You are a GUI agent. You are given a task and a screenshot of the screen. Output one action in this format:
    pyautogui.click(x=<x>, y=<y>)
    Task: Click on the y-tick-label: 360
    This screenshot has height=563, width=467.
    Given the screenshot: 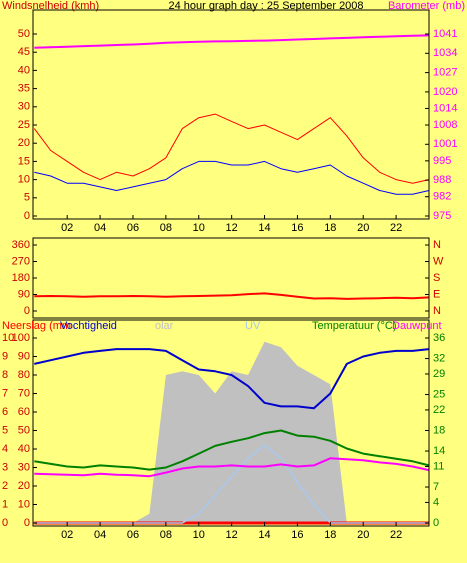 What is the action you would take?
    pyautogui.click(x=21, y=245)
    